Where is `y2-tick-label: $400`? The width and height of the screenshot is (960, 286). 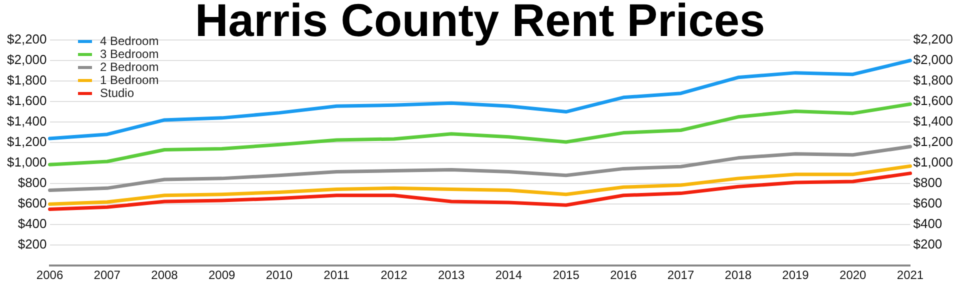 y2-tick-label: $400 is located at coordinates (927, 224).